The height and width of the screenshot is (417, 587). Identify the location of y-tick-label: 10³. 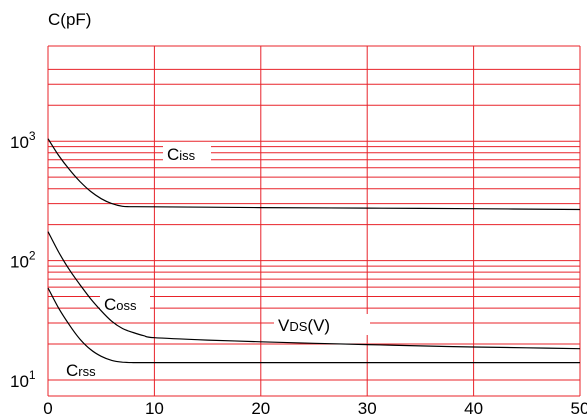
(23, 140).